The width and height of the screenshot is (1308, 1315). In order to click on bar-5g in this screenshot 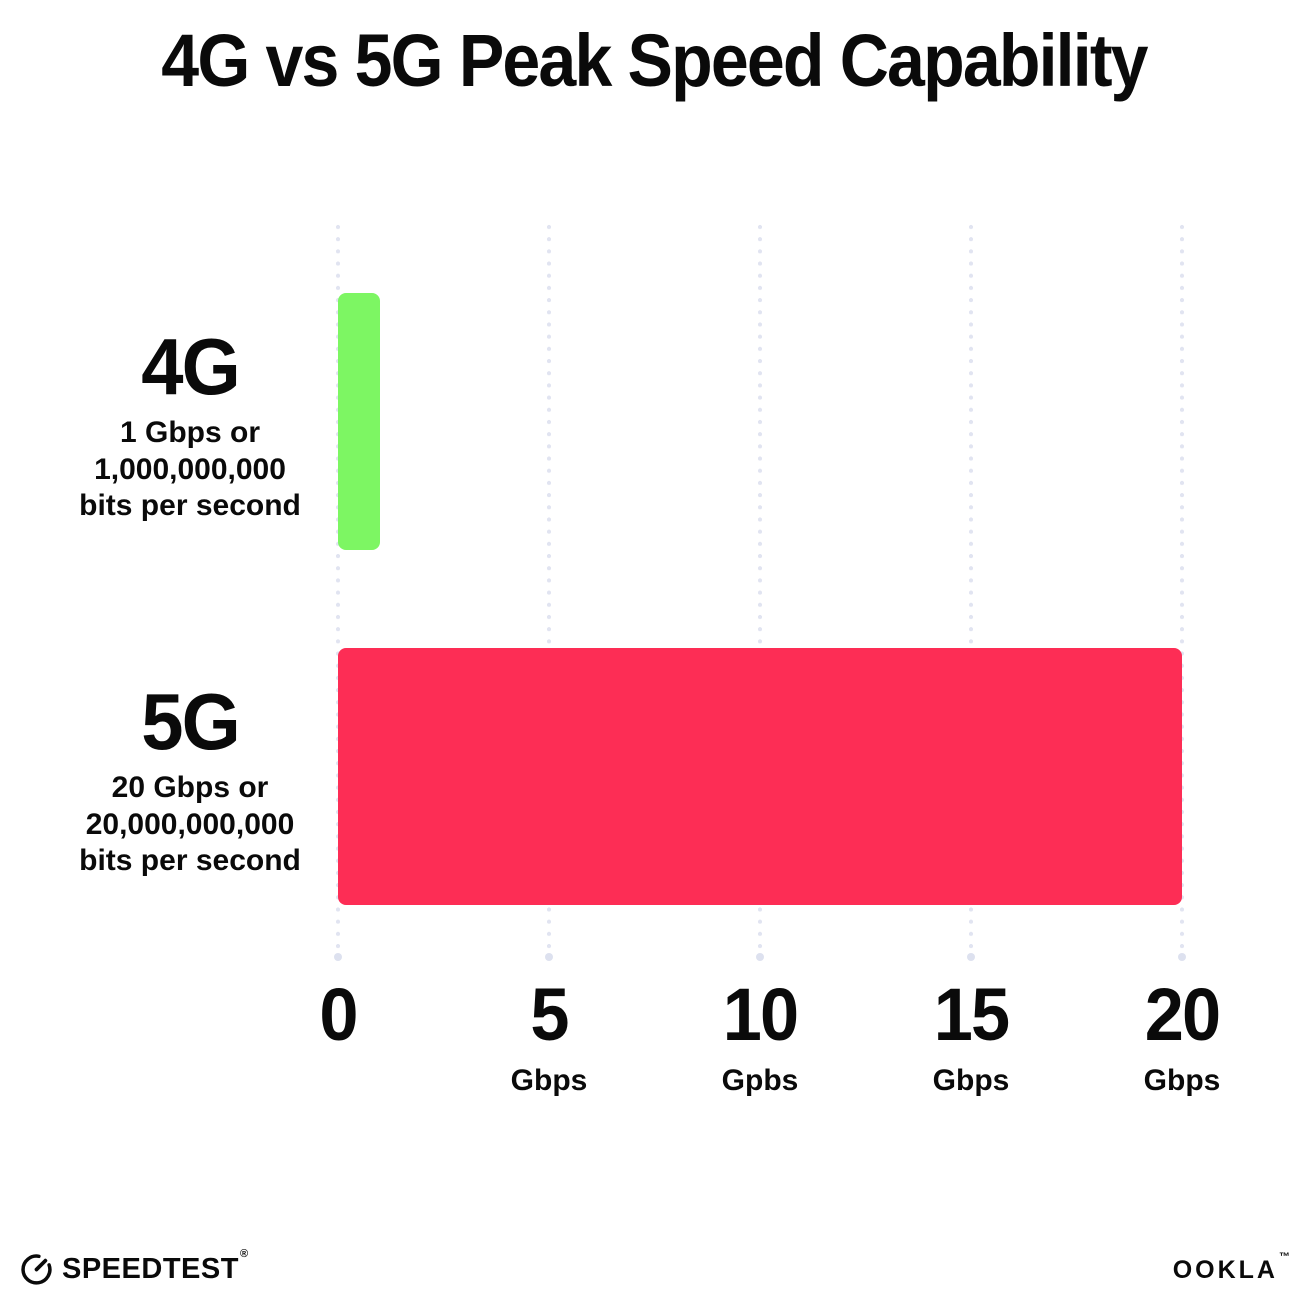, I will do `click(760, 776)`.